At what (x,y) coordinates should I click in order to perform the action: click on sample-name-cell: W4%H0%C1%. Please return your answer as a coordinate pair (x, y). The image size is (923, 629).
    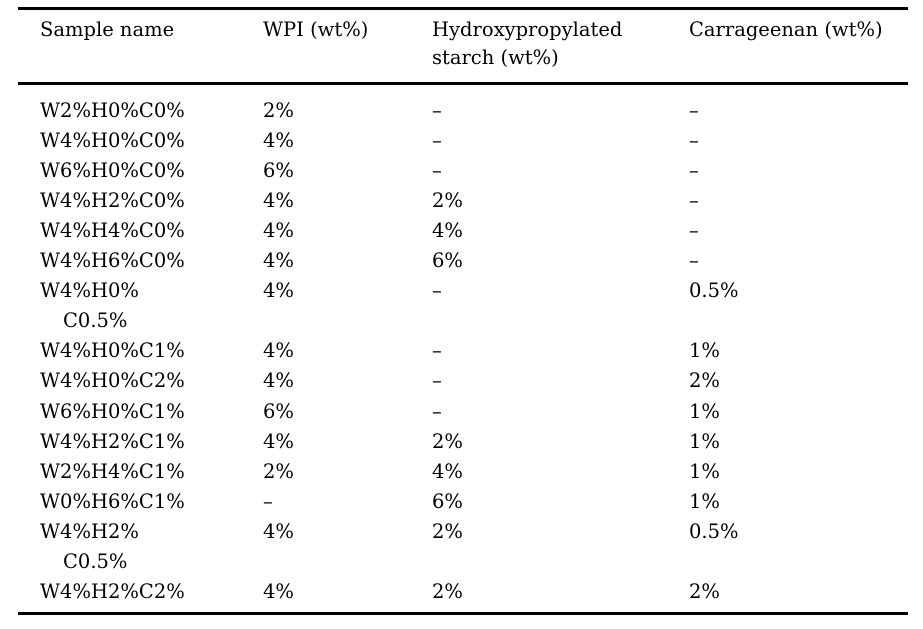
    Looking at the image, I should click on (112, 351).